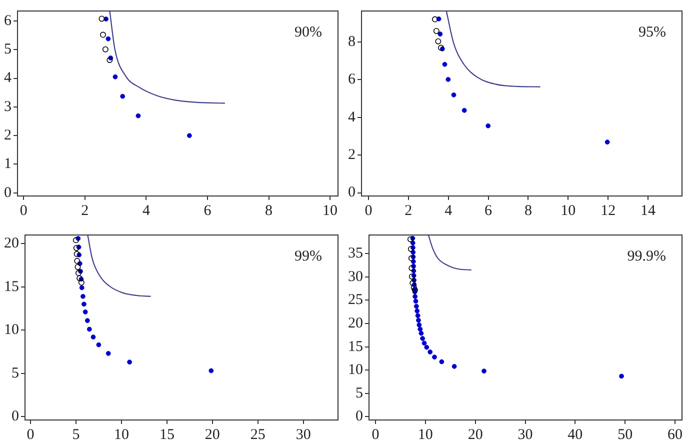 Image resolution: width=688 pixels, height=448 pixels. What do you see at coordinates (575, 434) in the screenshot?
I see `x-tick-label: 40` at bounding box center [575, 434].